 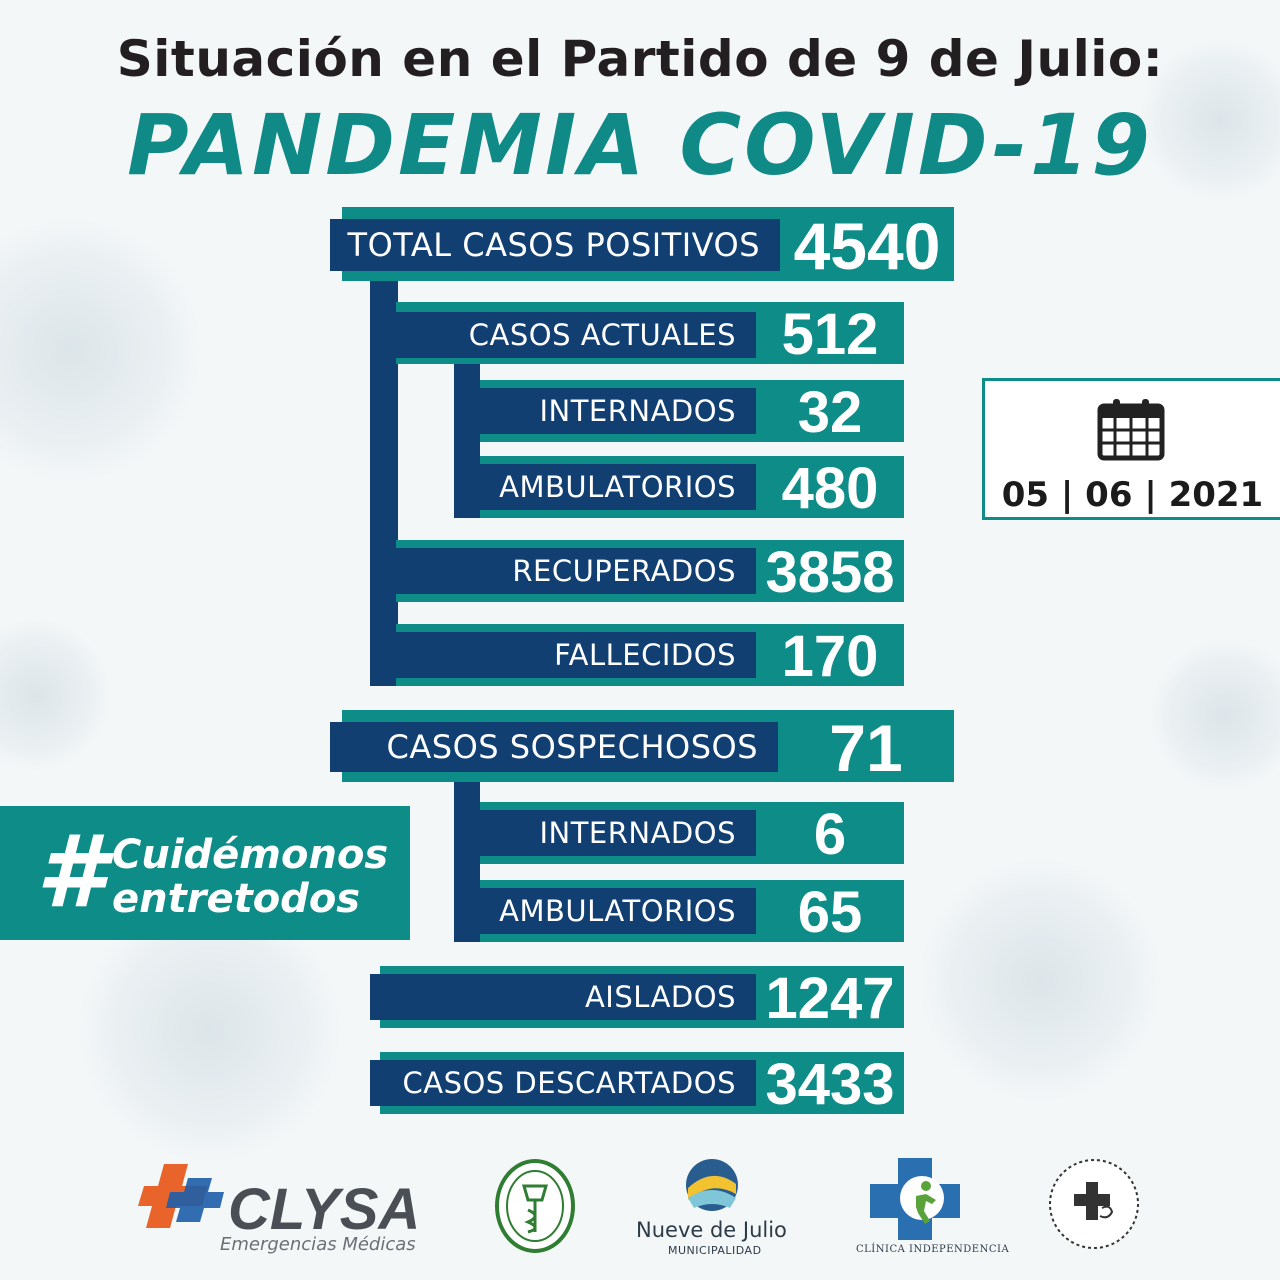 What do you see at coordinates (830, 488) in the screenshot?
I see `stat-value: 480` at bounding box center [830, 488].